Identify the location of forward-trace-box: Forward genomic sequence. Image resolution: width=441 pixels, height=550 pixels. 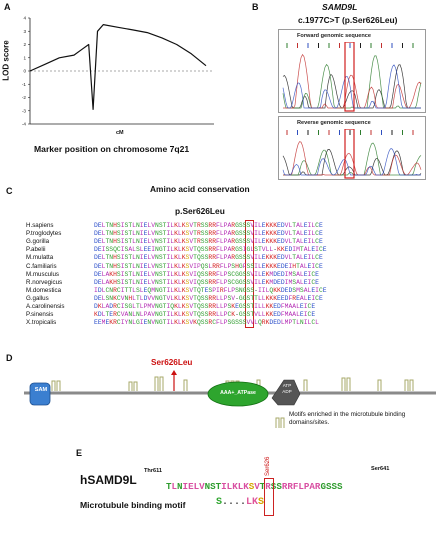
(352, 71).